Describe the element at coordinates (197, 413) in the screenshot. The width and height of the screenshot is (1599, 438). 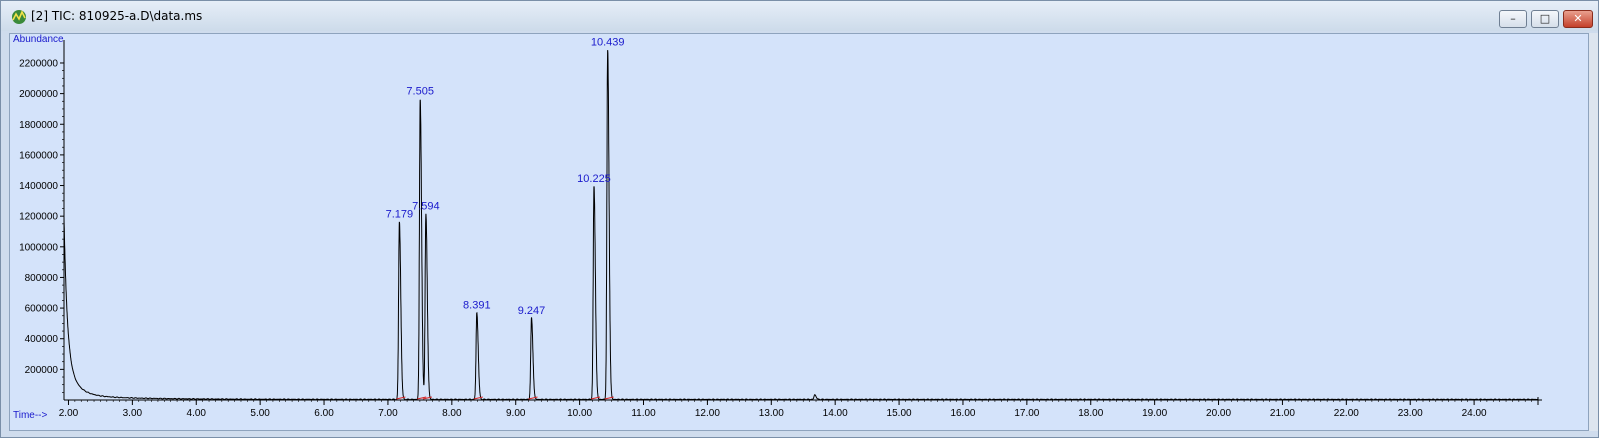
I see `x-tick-label: 4.00` at that location.